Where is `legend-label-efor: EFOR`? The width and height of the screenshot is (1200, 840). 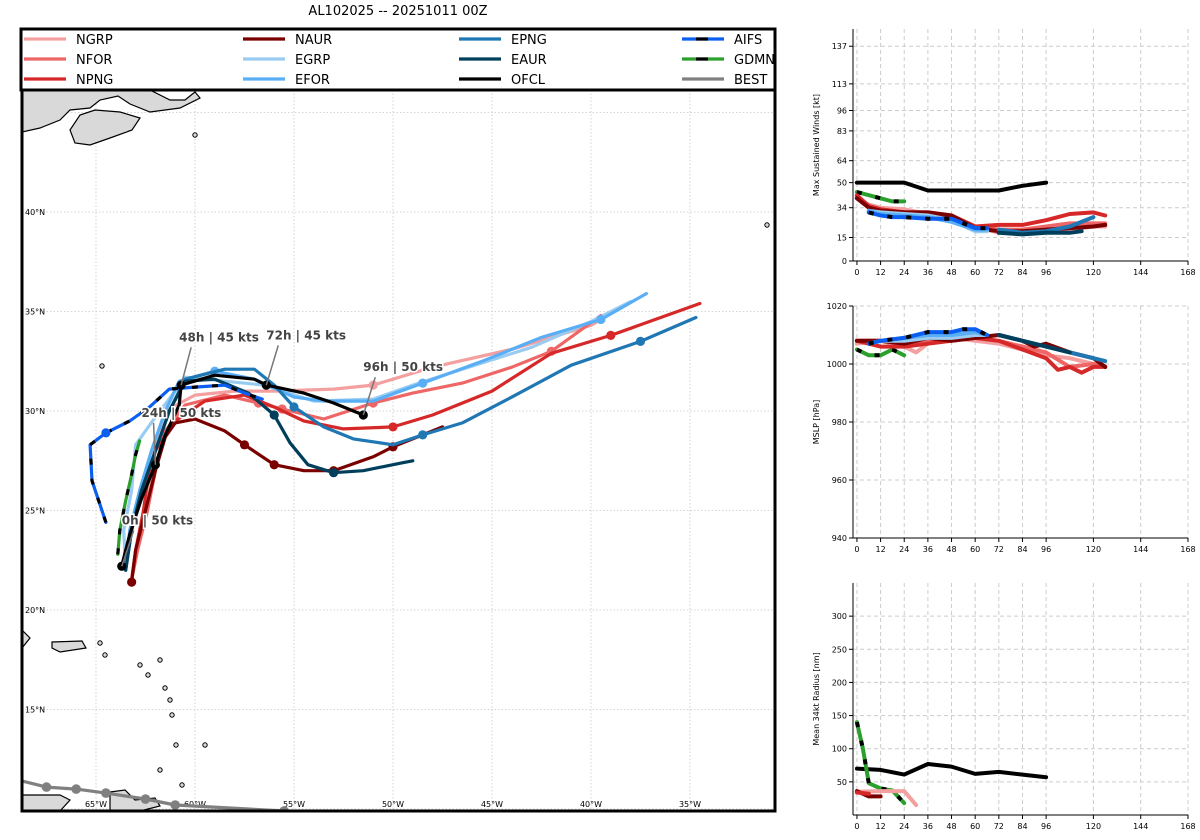 legend-label-efor: EFOR is located at coordinates (312, 80).